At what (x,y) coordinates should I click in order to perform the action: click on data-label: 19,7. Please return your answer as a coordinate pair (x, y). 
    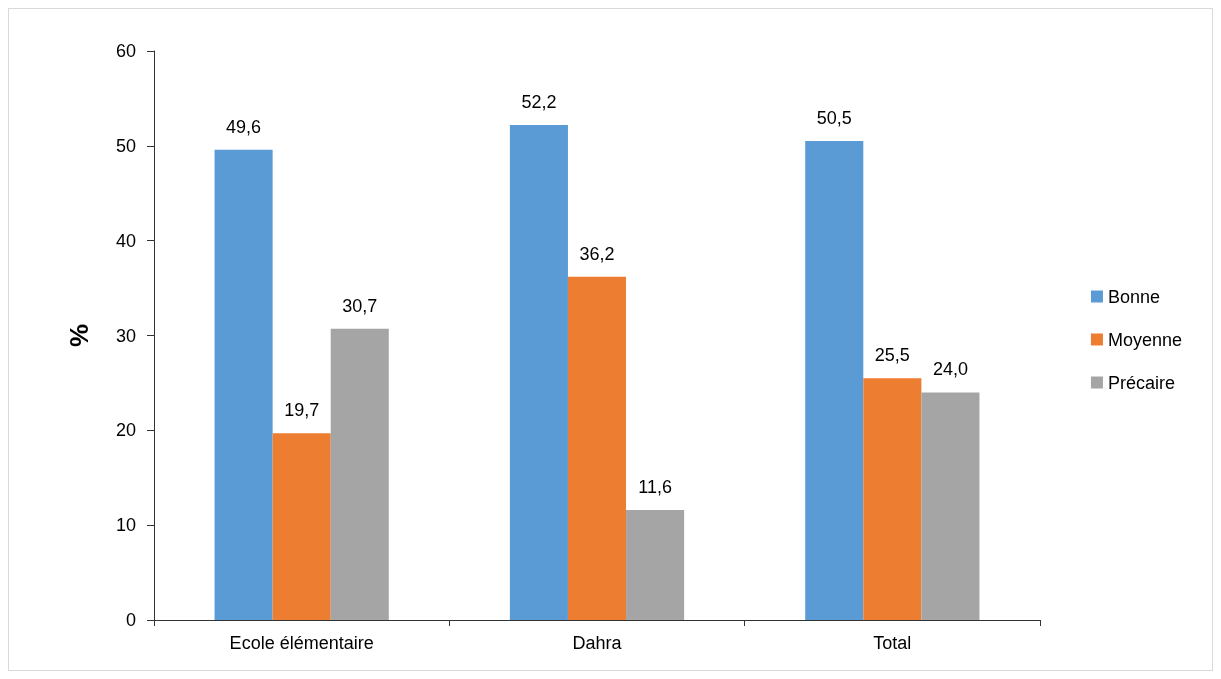
    Looking at the image, I should click on (302, 410).